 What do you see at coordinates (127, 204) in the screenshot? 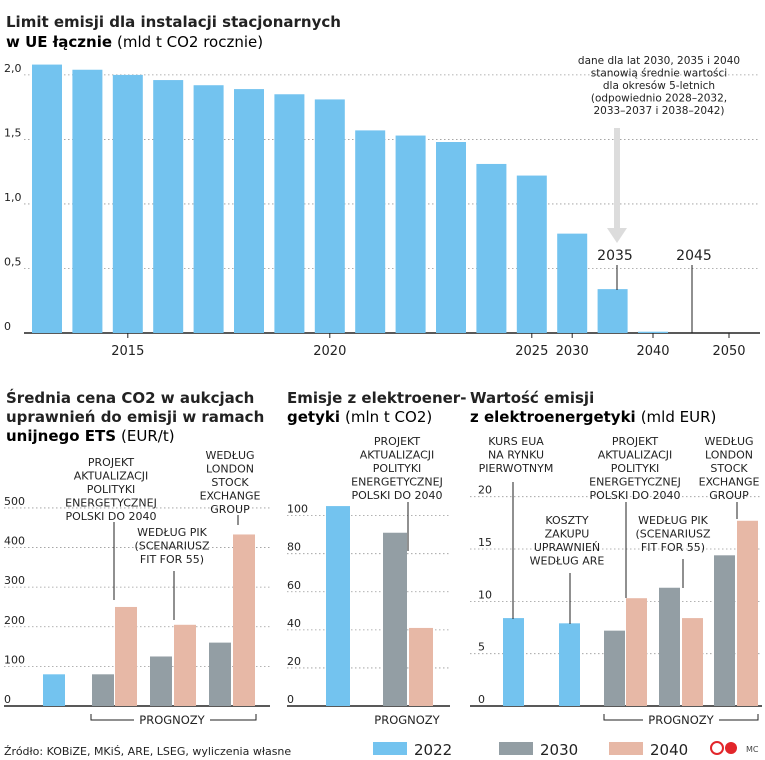
I see `bar-2015` at bounding box center [127, 204].